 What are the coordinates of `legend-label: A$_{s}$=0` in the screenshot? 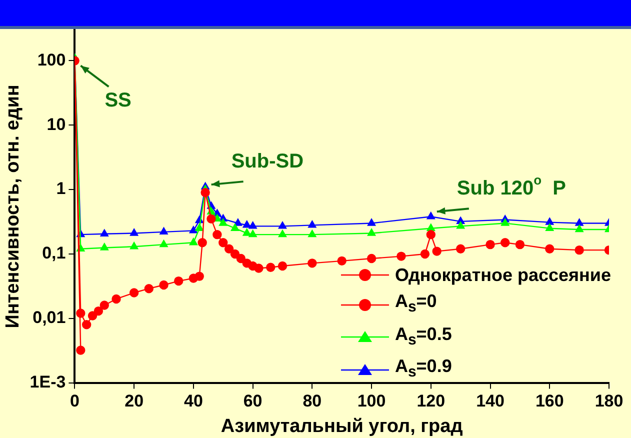 It's located at (415, 304).